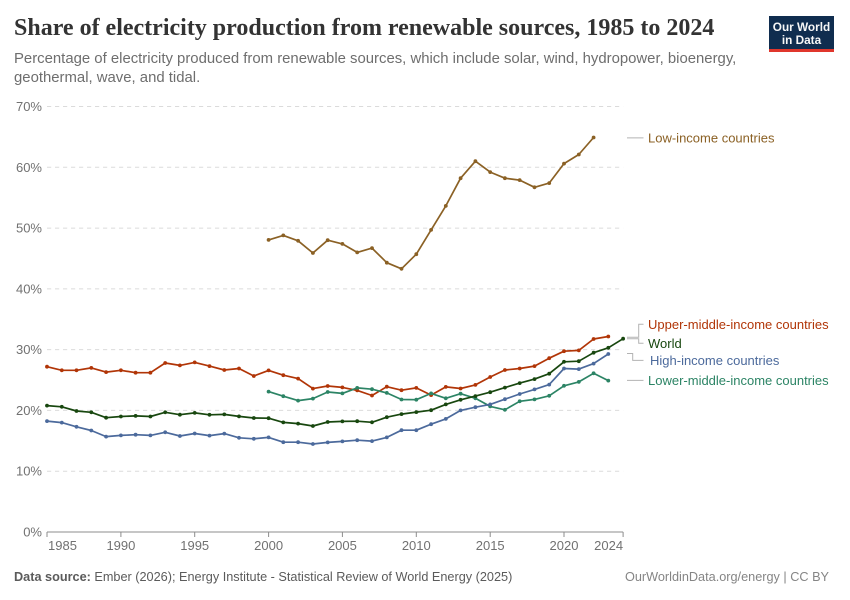  I want to click on svg-text: 70%, so click(29, 106).